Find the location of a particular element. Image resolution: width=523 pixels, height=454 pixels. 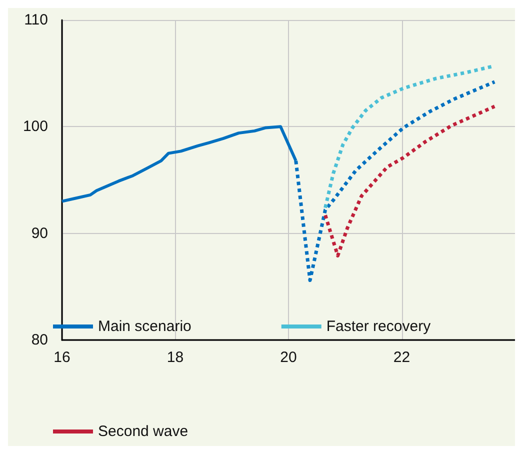

line-series is located at coordinates (410, 181).